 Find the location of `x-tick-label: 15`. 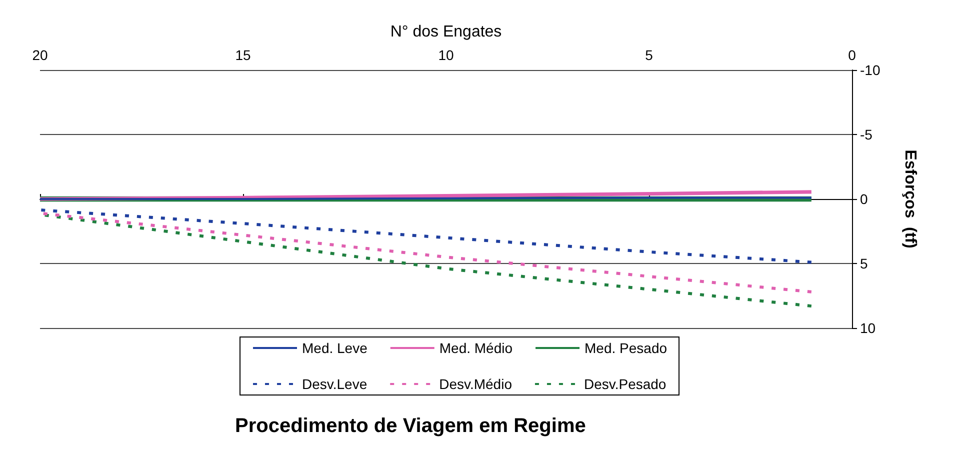

x-tick-label: 15 is located at coordinates (243, 55).